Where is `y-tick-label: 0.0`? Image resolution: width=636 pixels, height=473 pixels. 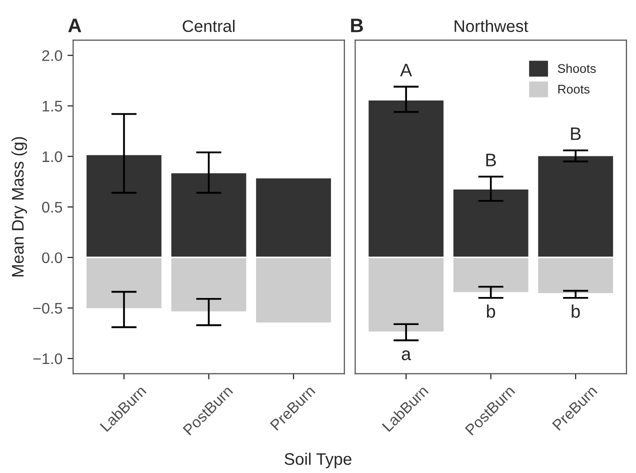
y-tick-label: 0.0 is located at coordinates (52, 258).